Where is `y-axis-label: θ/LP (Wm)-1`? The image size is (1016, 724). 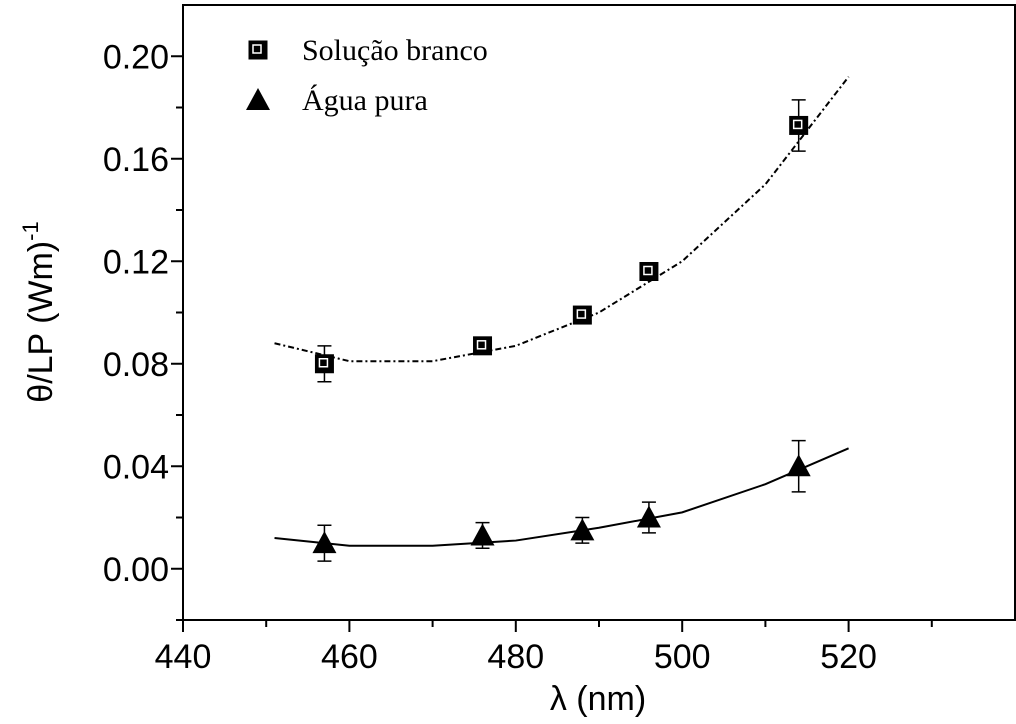 y-axis-label: θ/LP (Wm)-1 is located at coordinates (39, 311).